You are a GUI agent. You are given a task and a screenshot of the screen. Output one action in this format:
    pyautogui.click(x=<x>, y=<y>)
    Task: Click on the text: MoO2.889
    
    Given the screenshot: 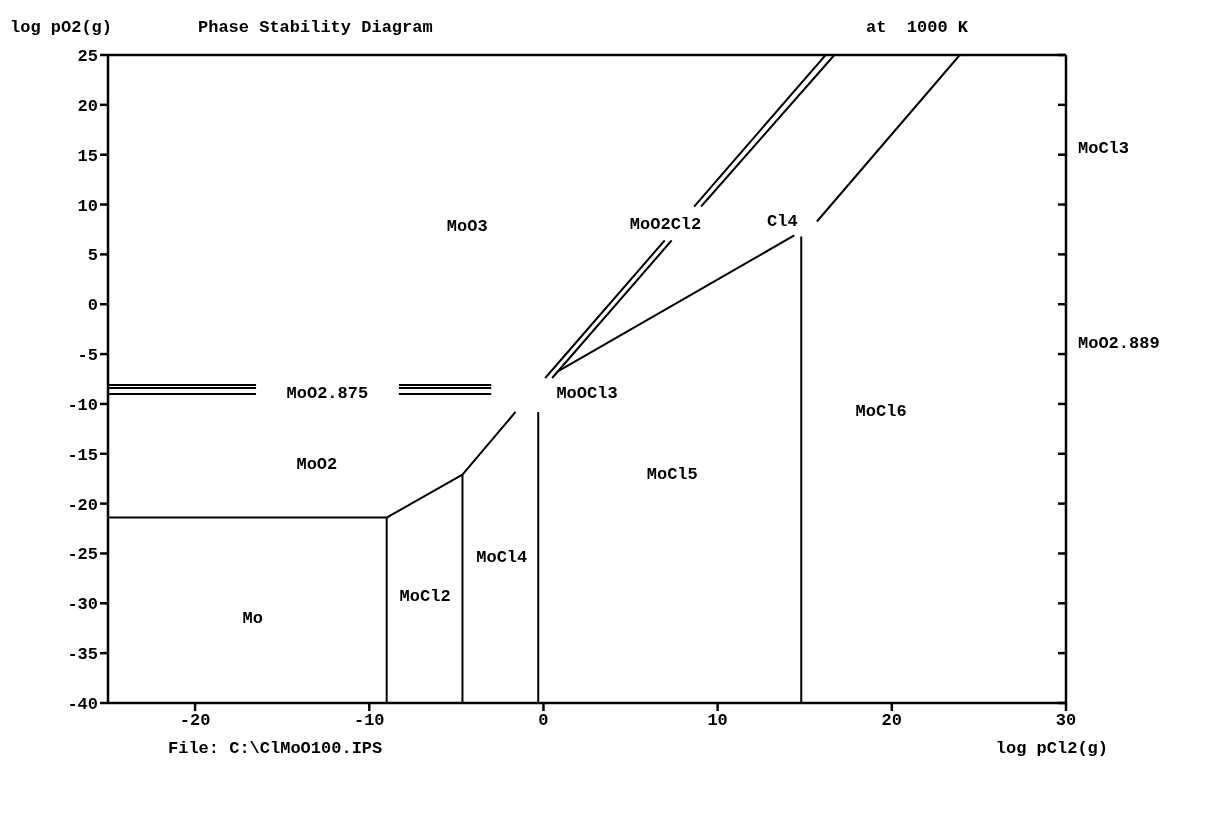 What is the action you would take?
    pyautogui.click(x=1119, y=343)
    